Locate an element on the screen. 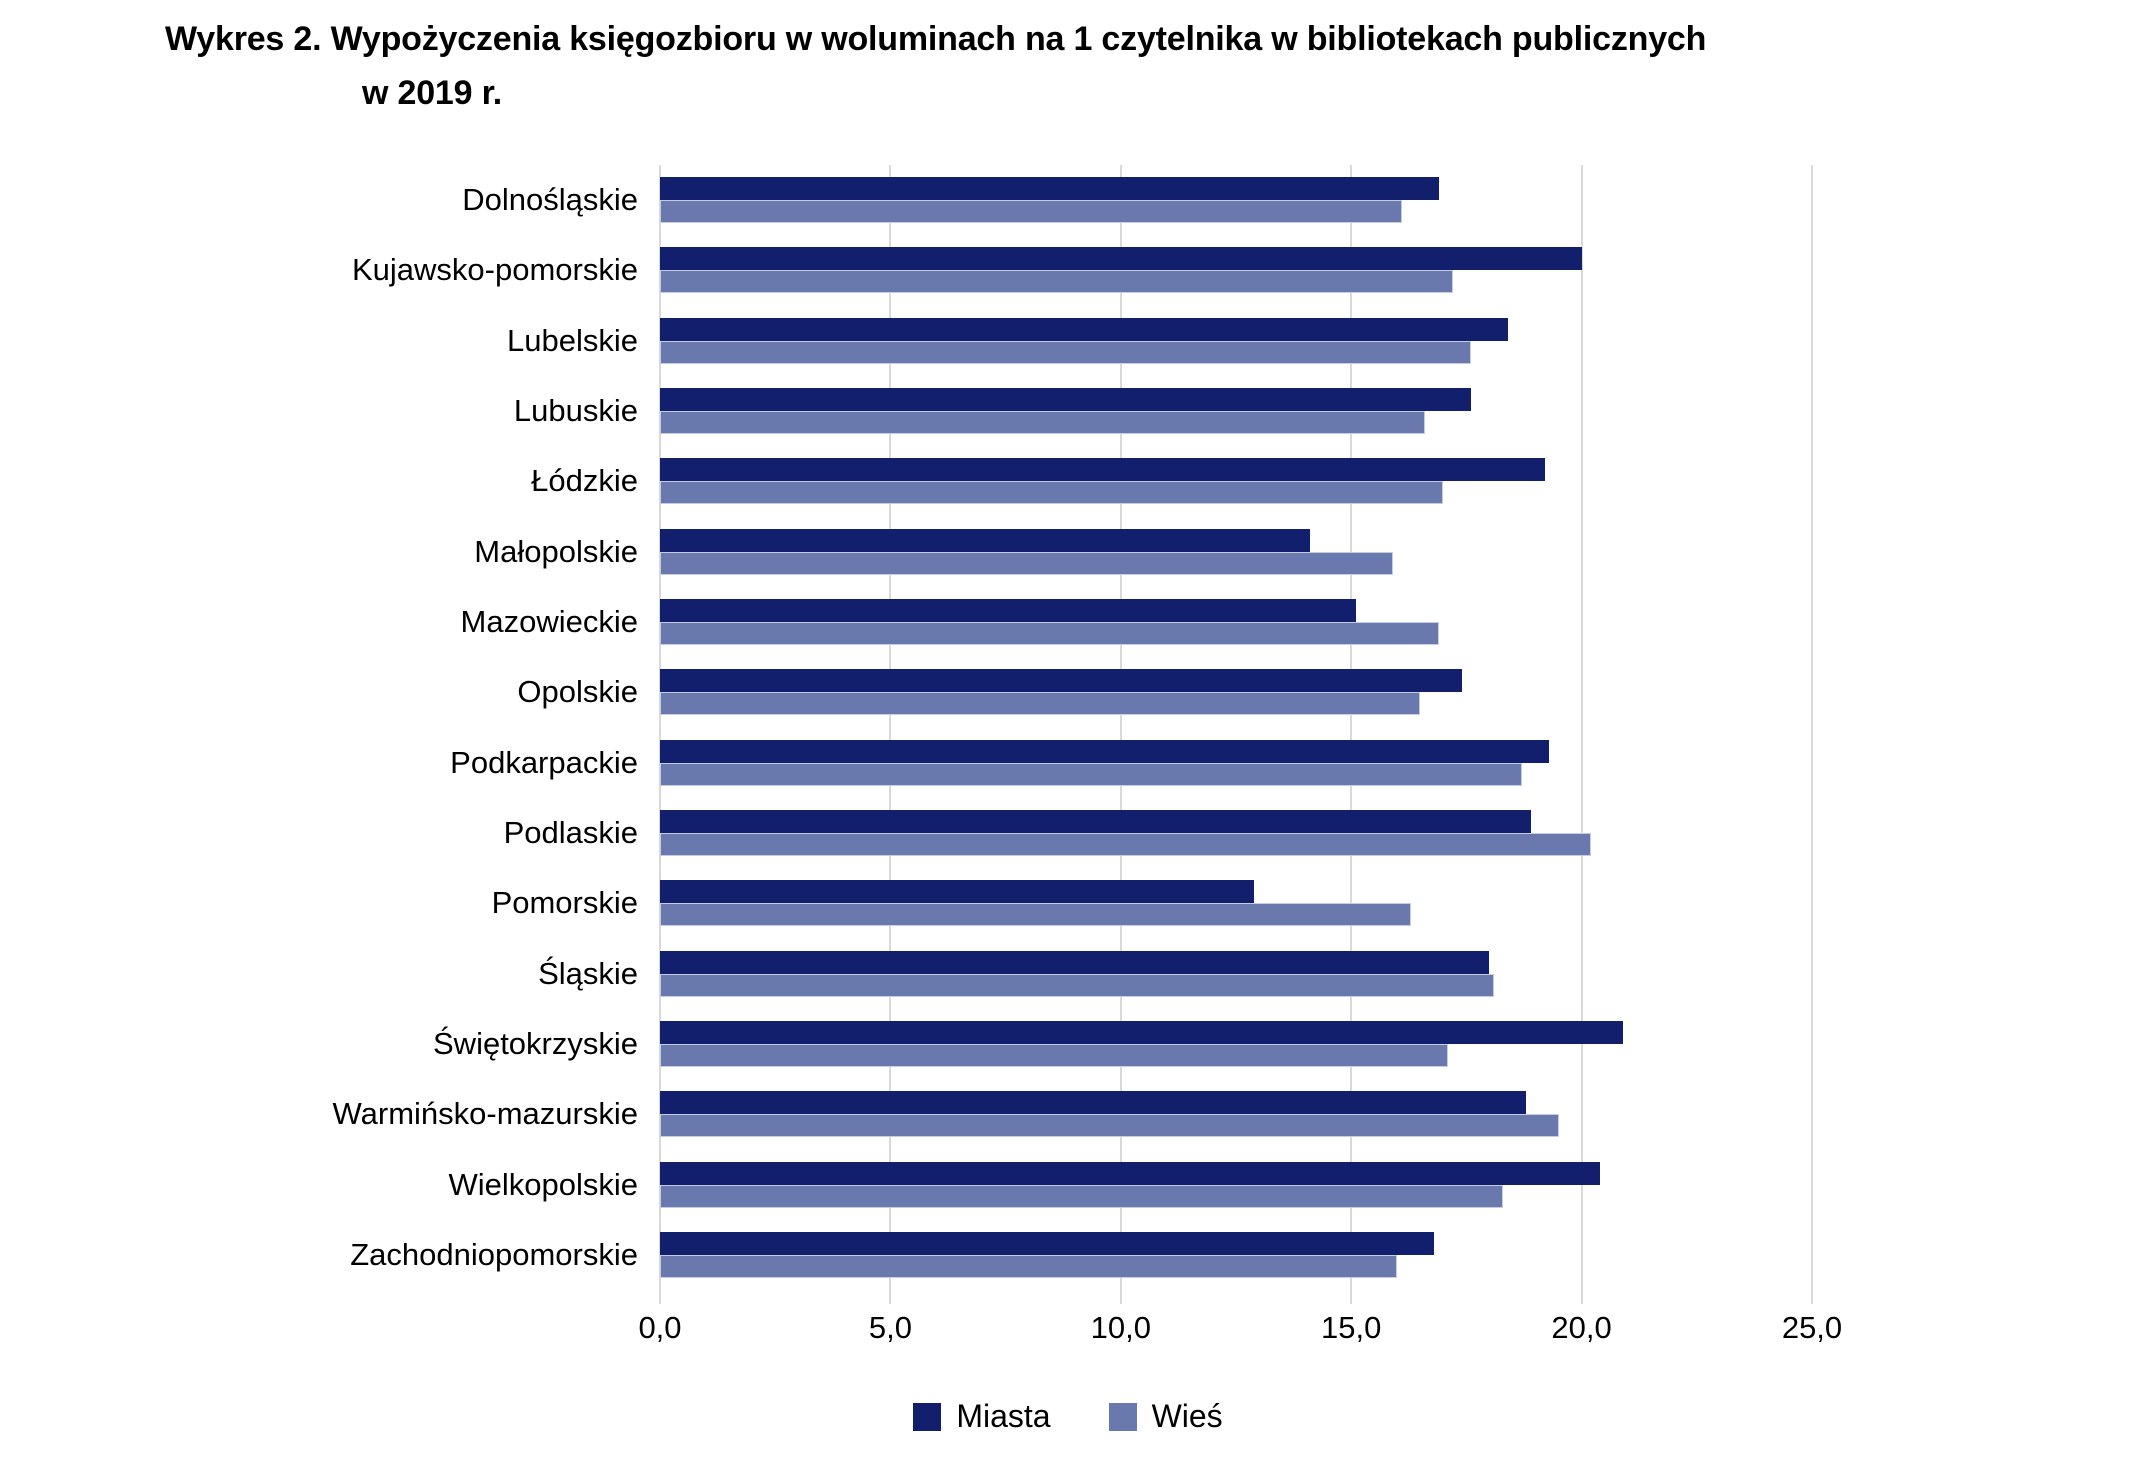 The image size is (2136, 1470). category-label: Opolskie is located at coordinates (577, 692).